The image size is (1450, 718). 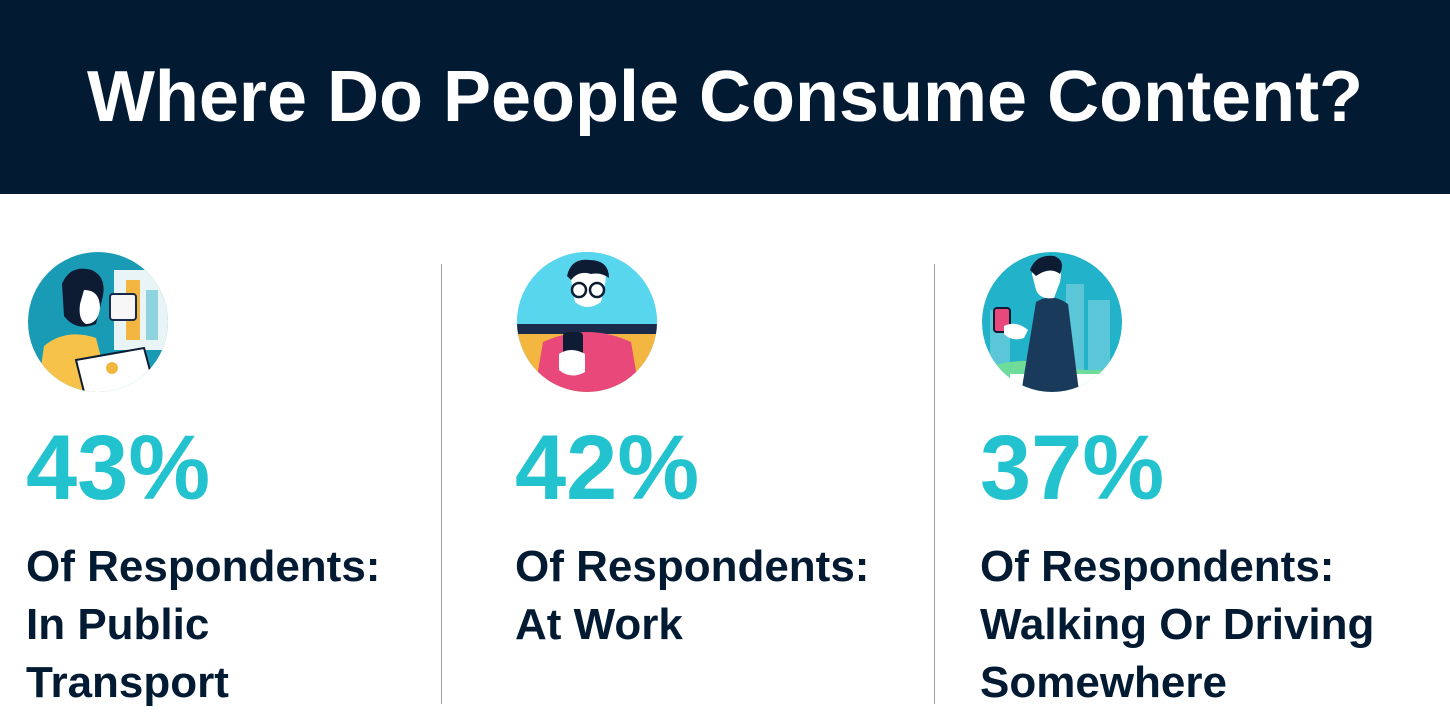 What do you see at coordinates (607, 468) in the screenshot?
I see `stat-value: 42%` at bounding box center [607, 468].